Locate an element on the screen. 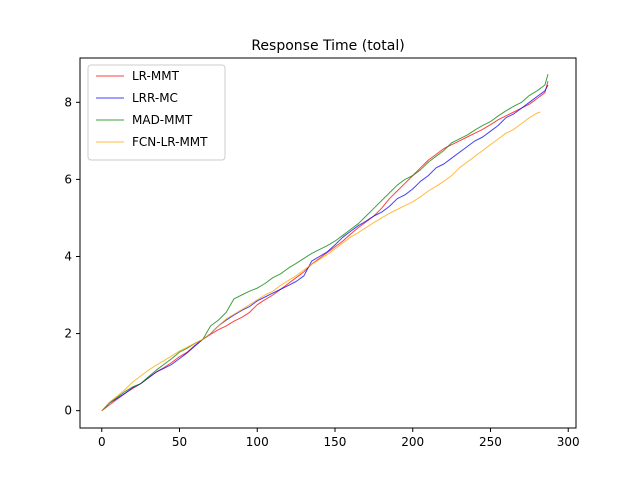 The image size is (640, 484). y-tick-label: 2 is located at coordinates (68, 334).